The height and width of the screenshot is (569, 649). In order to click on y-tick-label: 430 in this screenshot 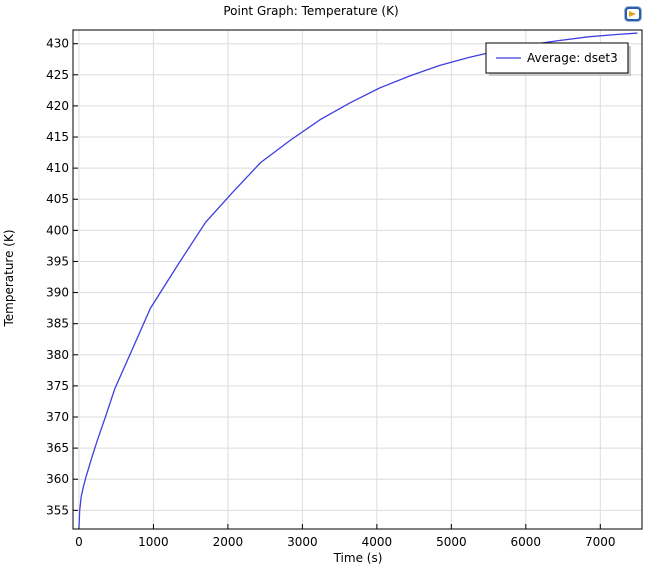, I will do `click(57, 44)`.